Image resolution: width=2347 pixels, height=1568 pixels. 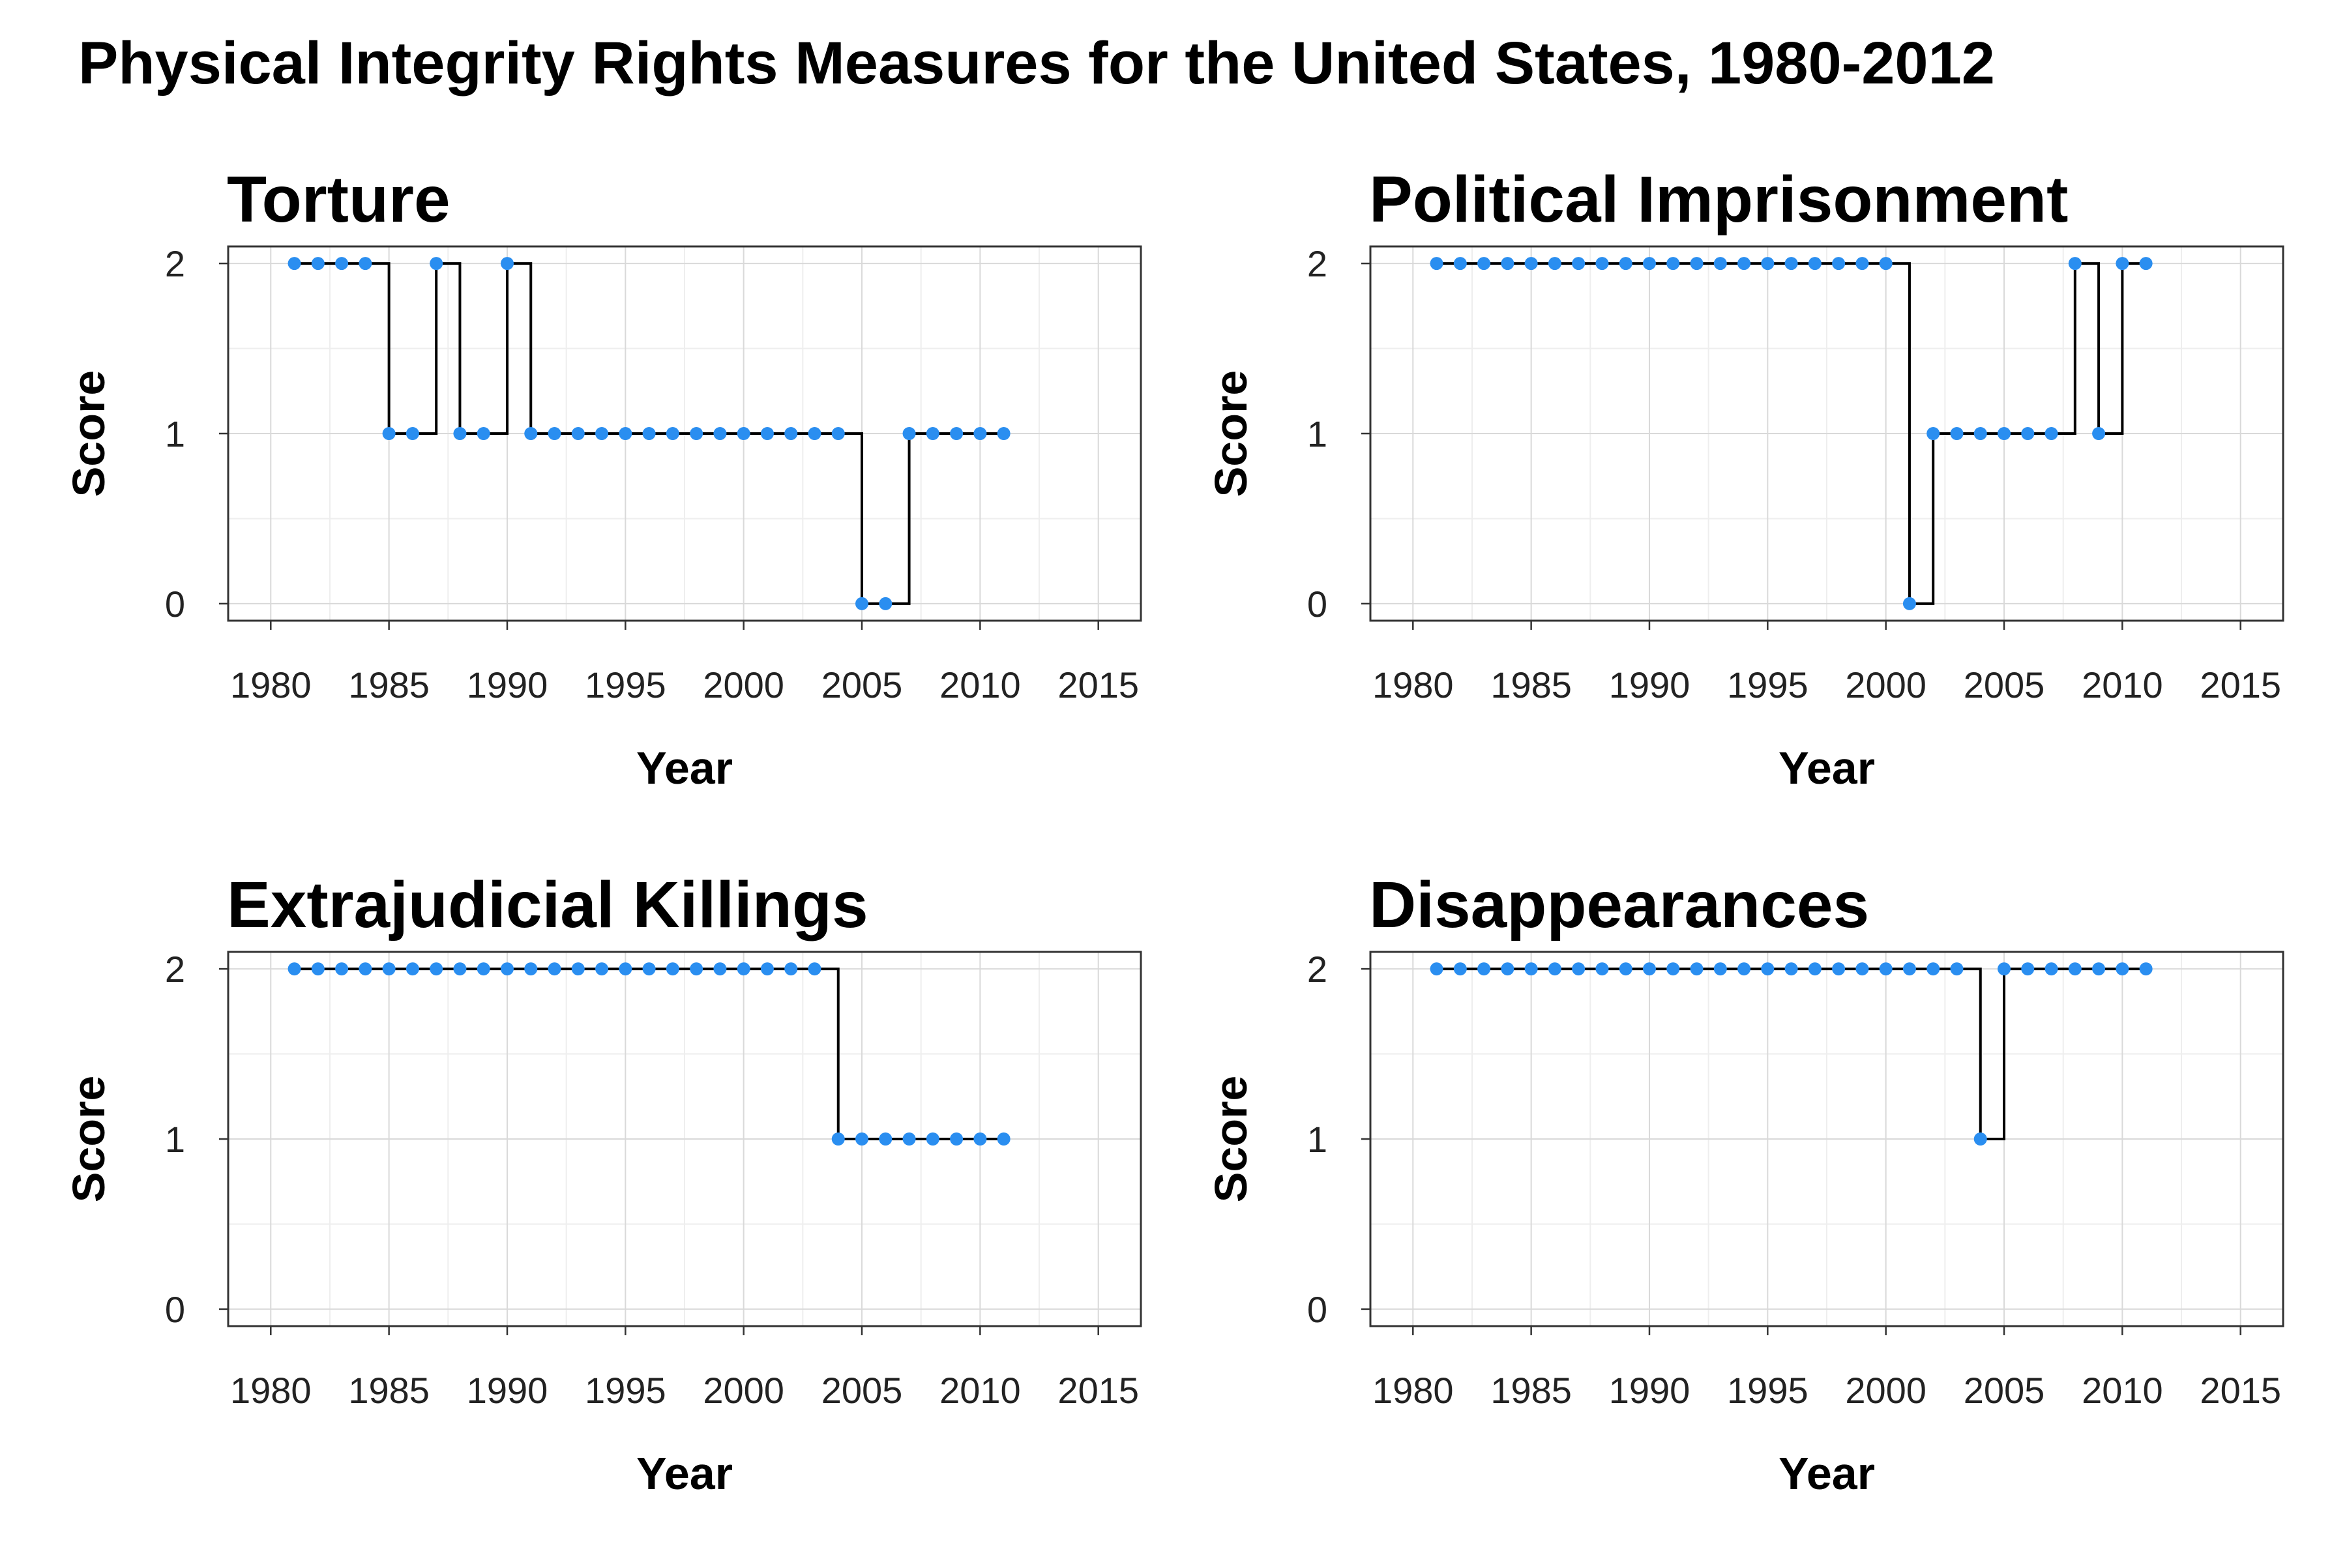 What do you see at coordinates (508, 1391) in the screenshot?
I see `x-tick-label: 1990` at bounding box center [508, 1391].